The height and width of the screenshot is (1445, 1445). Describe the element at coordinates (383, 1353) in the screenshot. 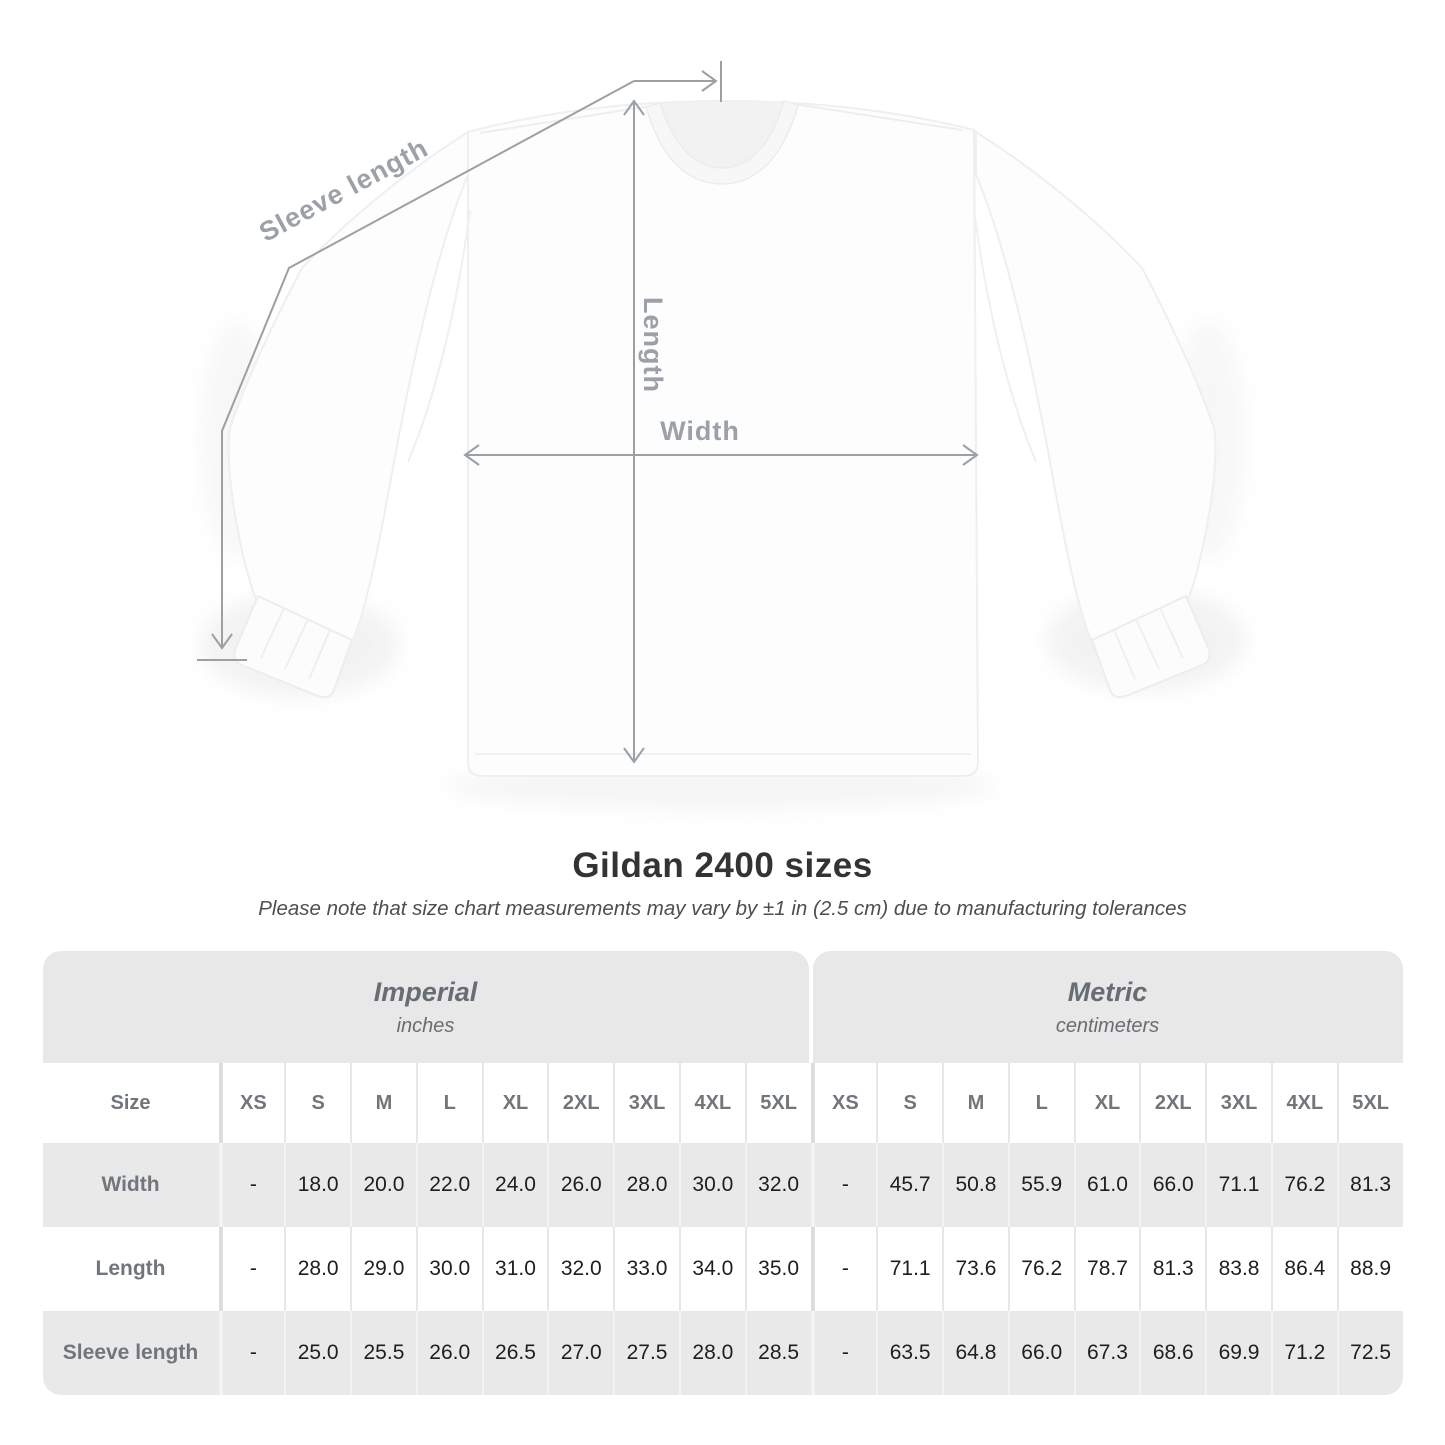

I see `value-cell: 25.5` at that location.